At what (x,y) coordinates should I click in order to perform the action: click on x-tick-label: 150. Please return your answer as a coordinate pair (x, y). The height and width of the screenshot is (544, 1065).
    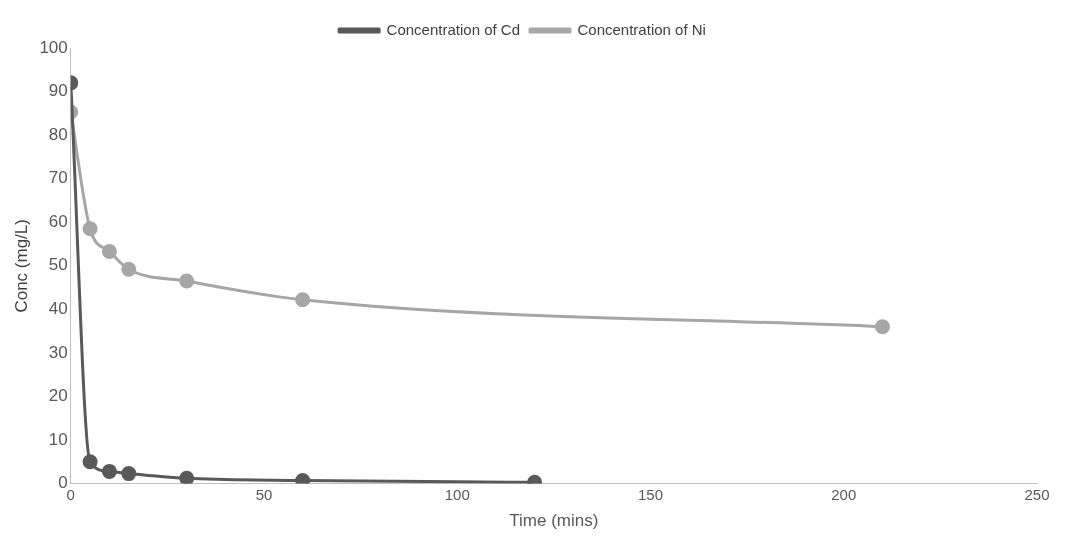
    Looking at the image, I should click on (650, 494).